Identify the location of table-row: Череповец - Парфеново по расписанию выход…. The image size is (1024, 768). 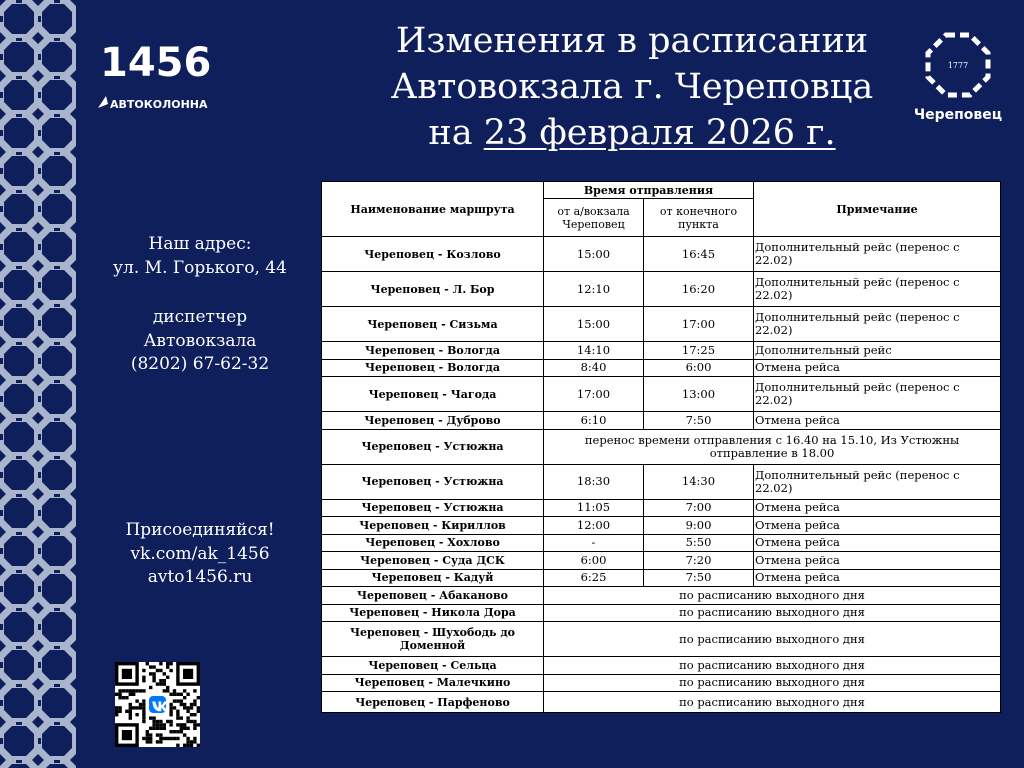
(661, 702).